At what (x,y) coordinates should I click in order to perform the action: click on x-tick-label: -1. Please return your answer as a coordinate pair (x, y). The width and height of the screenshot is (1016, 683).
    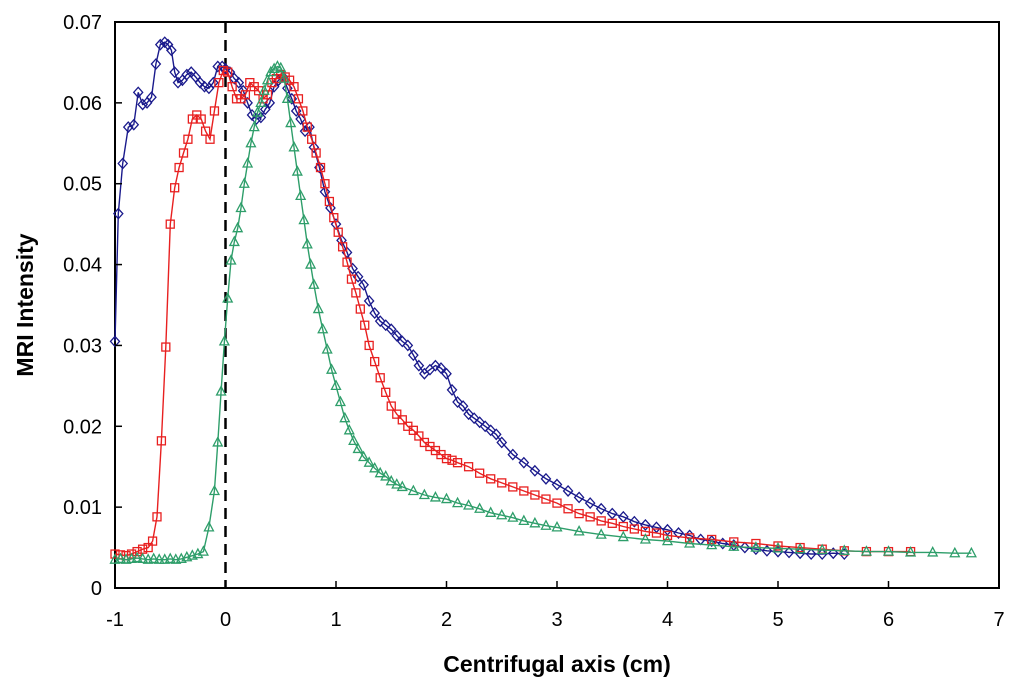
    Looking at the image, I should click on (115, 620).